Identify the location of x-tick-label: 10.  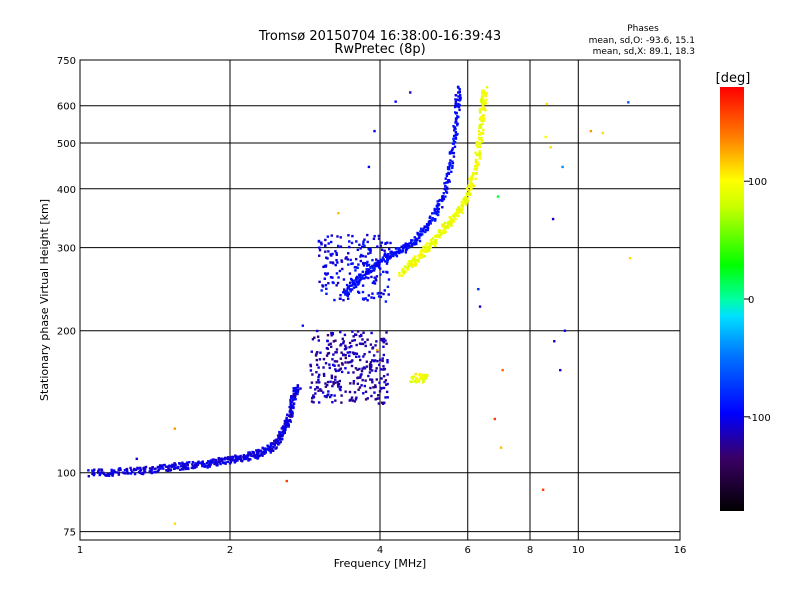
(578, 550).